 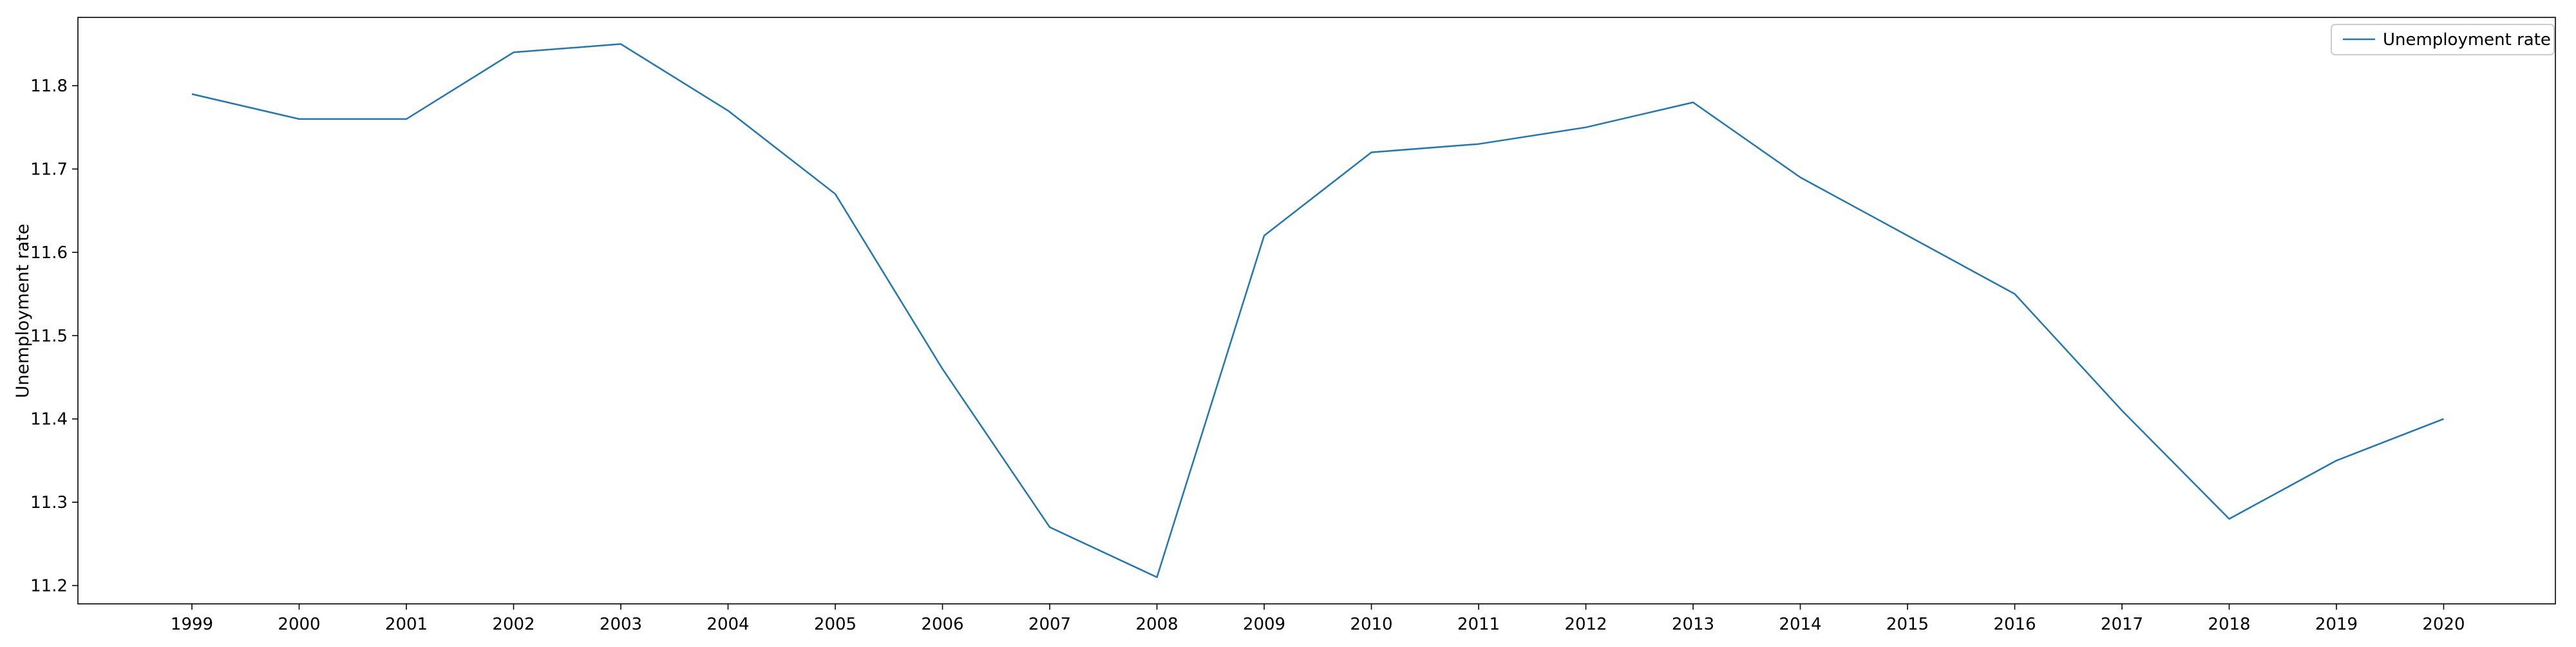 What do you see at coordinates (192, 624) in the screenshot?
I see `x-tick-label: 1999` at bounding box center [192, 624].